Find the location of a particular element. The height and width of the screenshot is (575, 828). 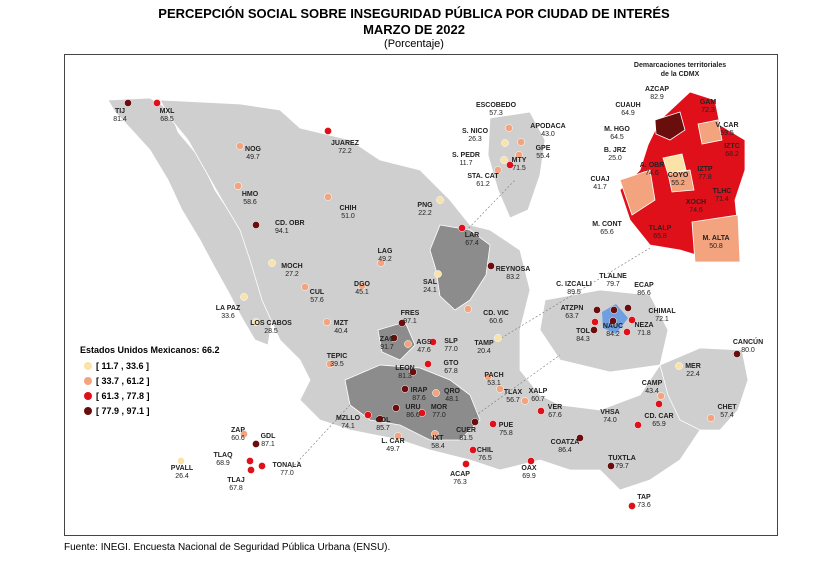

city-name-lar: LAR is located at coordinates (472, 235).